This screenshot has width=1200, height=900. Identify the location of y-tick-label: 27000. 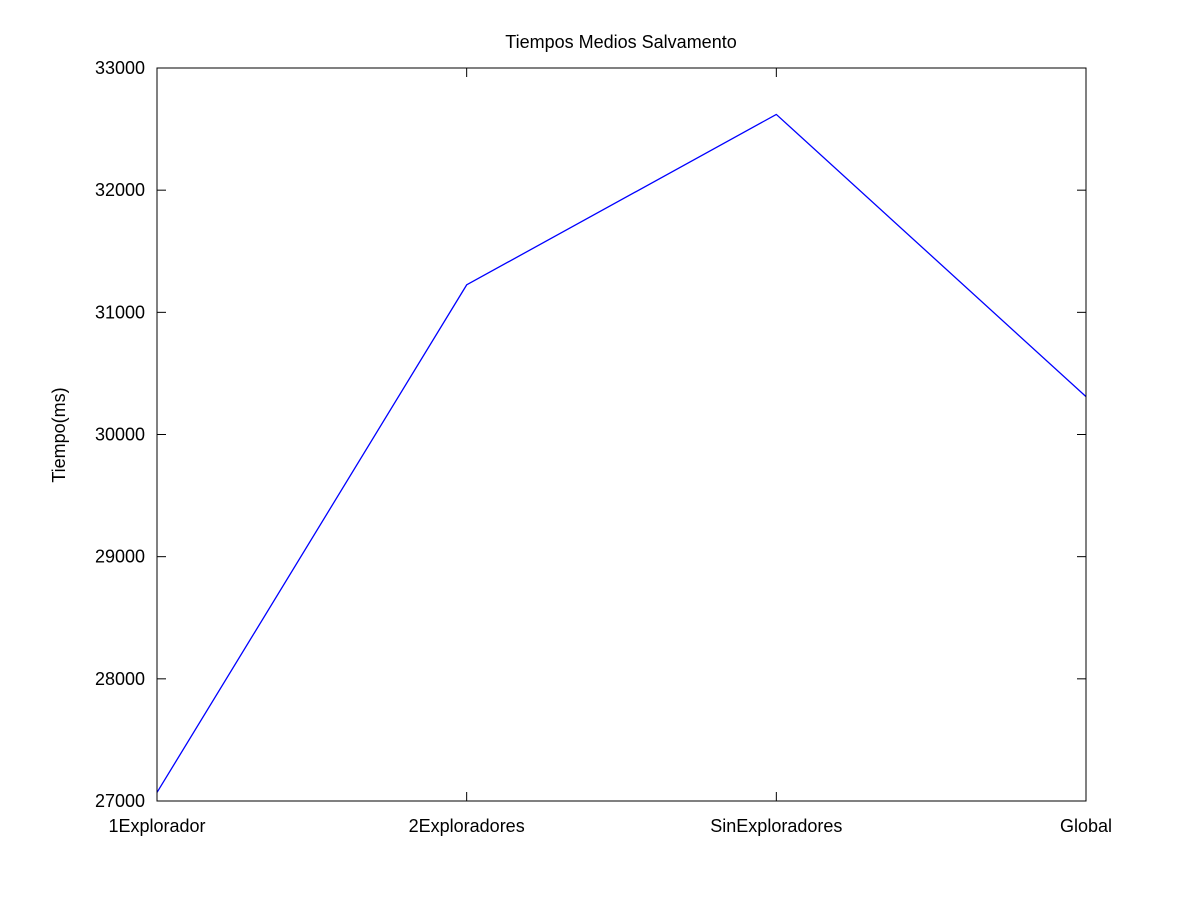
(120, 801).